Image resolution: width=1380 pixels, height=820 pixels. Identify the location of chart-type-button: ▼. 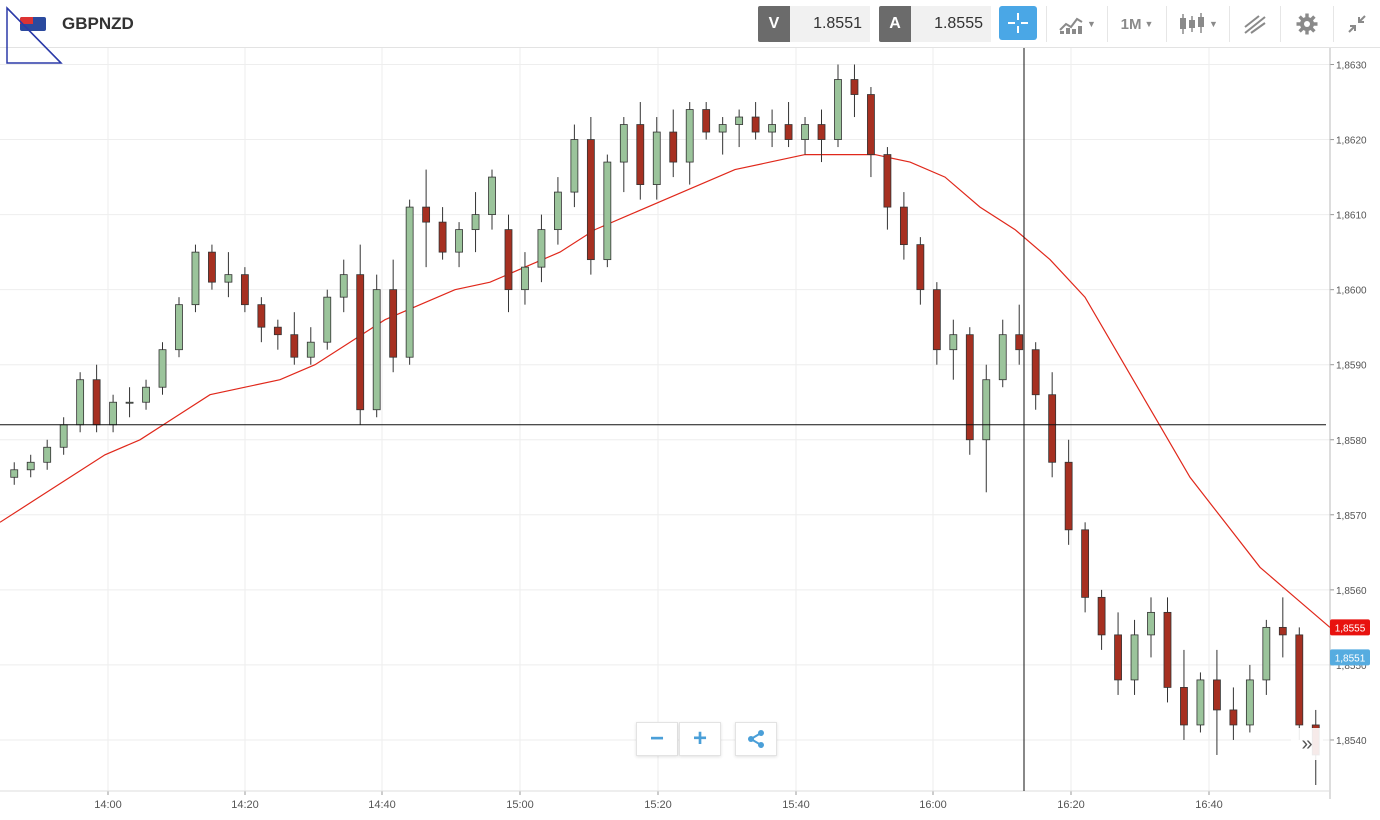
(1076, 24).